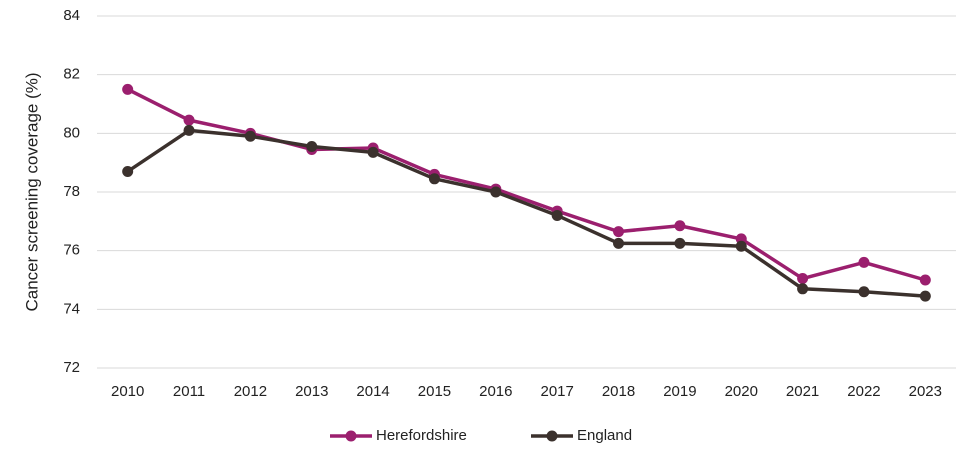 This screenshot has width=967, height=449. I want to click on y-tick-label: 84, so click(71, 15).